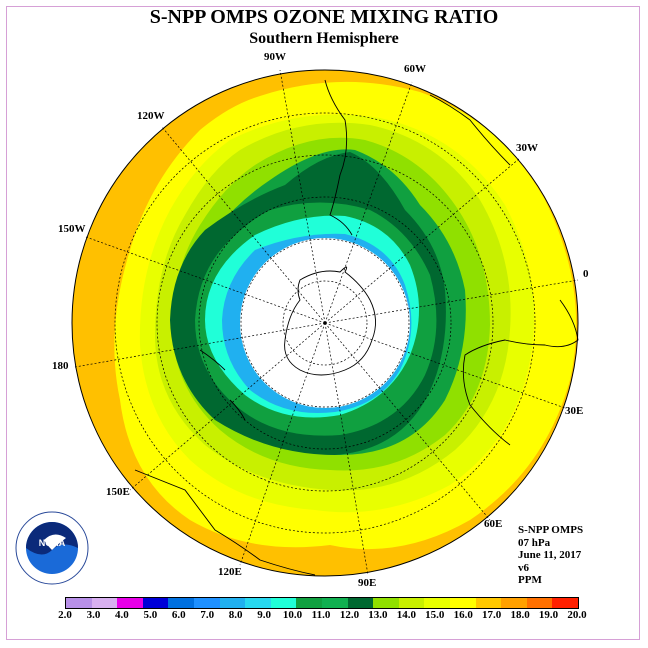  I want to click on map-title: S-NPP OMPS OZONE MIXING RATIO, so click(324, 17).